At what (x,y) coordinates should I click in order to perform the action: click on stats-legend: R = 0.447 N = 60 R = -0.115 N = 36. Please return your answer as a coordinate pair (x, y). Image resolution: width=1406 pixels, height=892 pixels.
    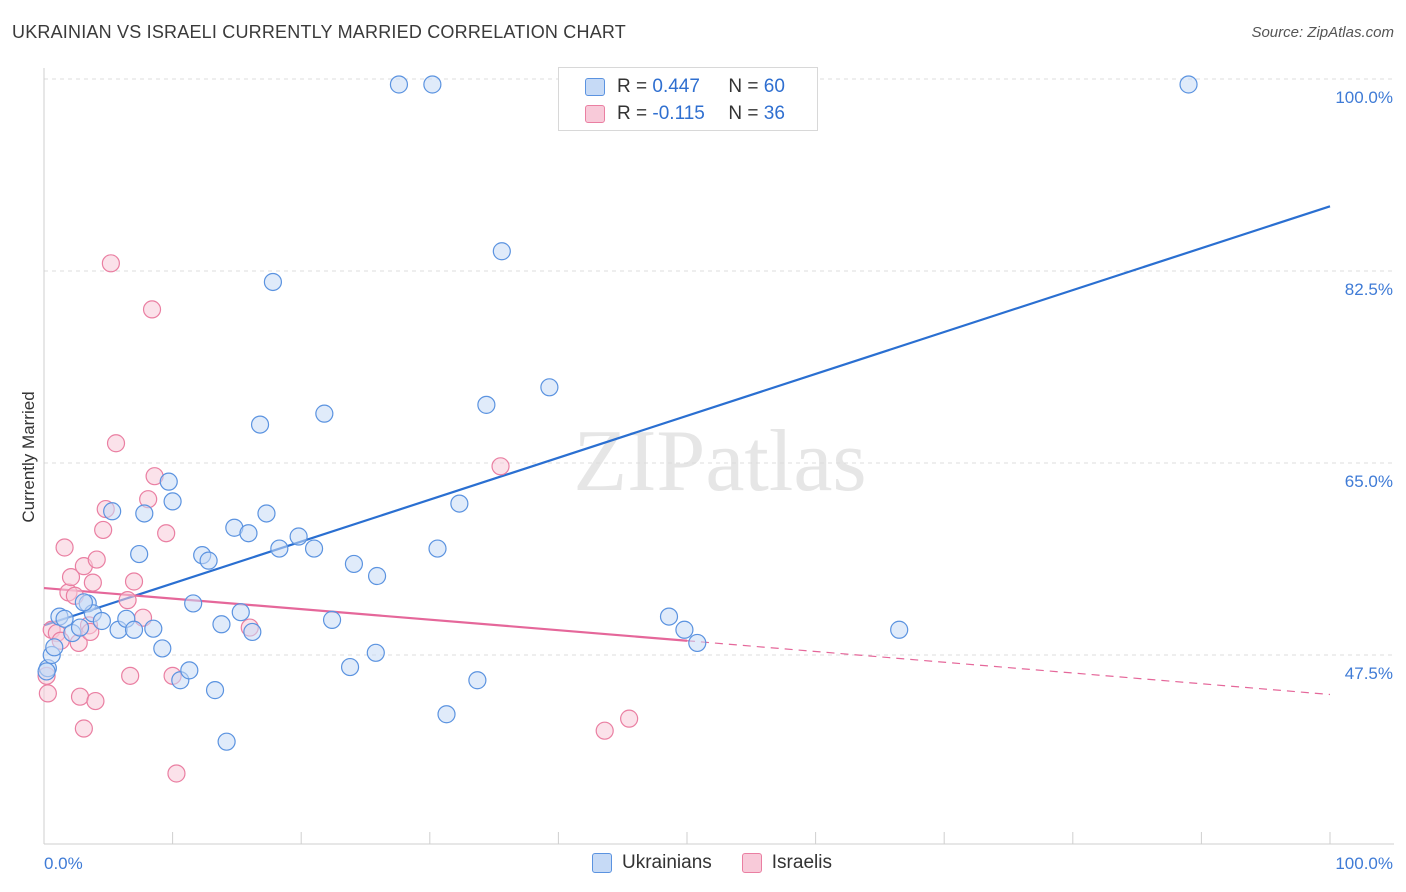
    Looking at the image, I should click on (688, 99).